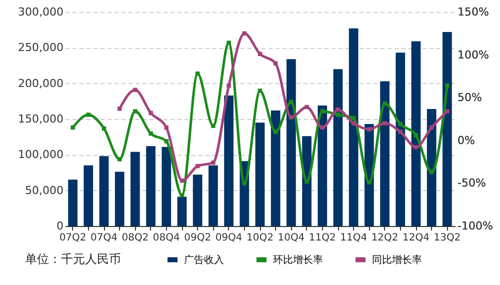 Image resolution: width=500 pixels, height=285 pixels. What do you see at coordinates (41, 119) in the screenshot?
I see `y-tick-label: 150,000` at bounding box center [41, 119].